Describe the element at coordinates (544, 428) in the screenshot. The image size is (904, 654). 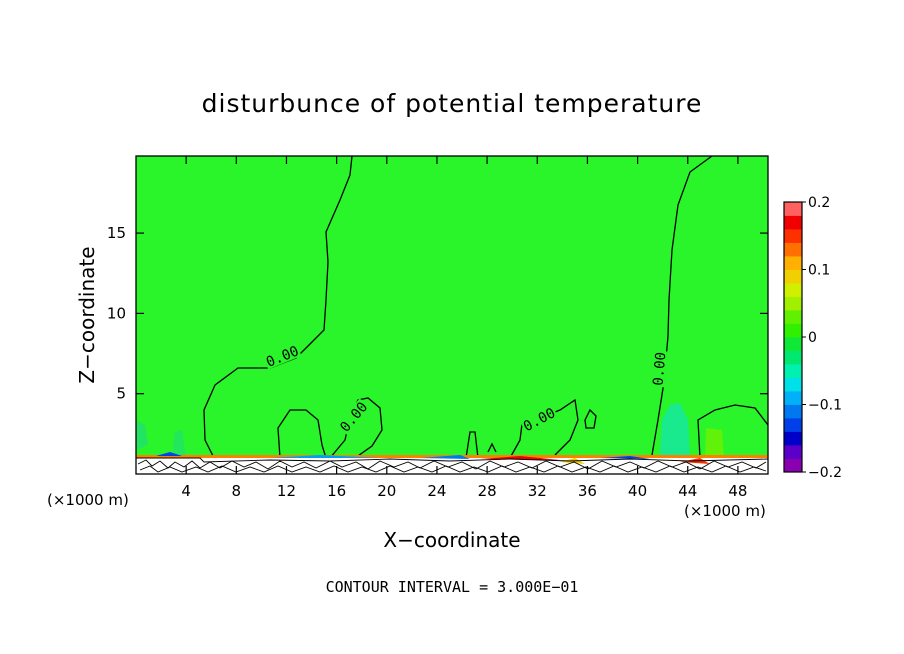
I see `contour-bump-right` at that location.